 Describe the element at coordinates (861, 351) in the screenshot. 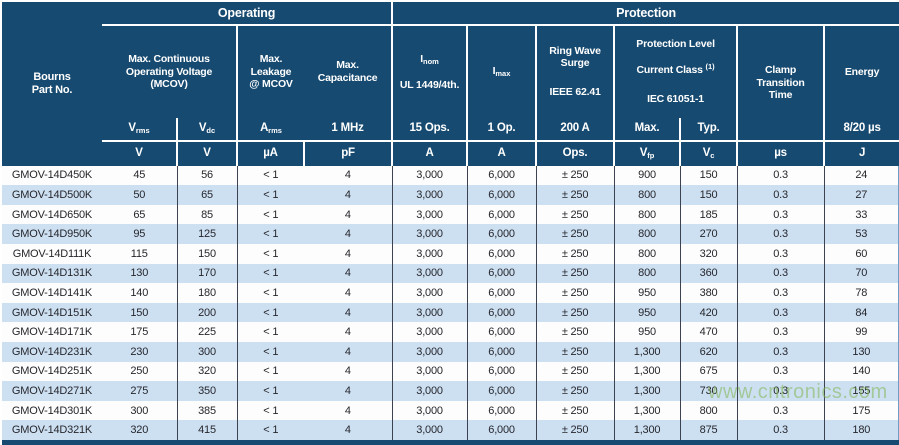

I see `cell-energy: 130` at that location.